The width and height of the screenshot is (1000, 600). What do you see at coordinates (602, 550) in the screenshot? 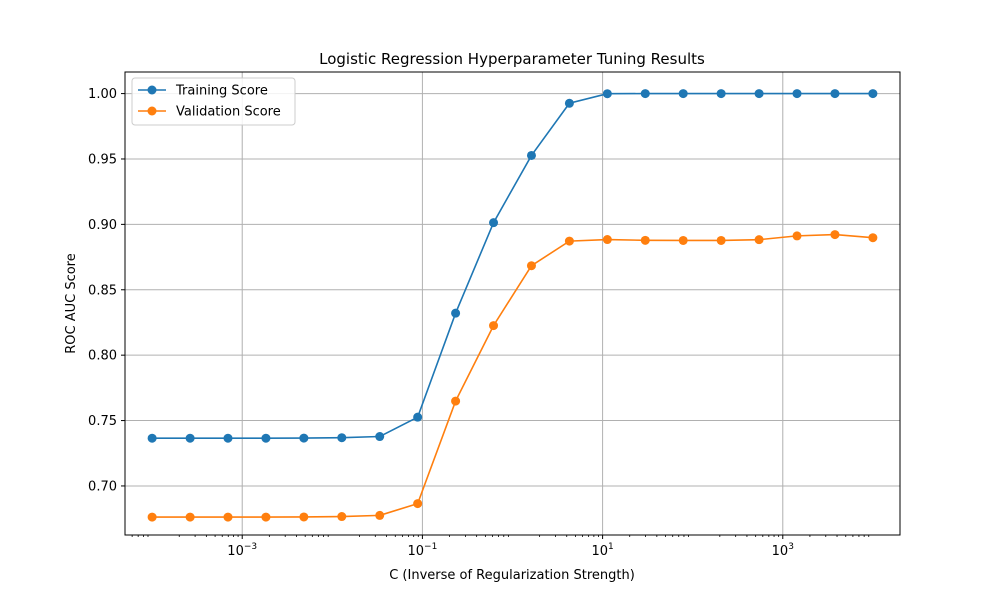
I see `x-tick-label: 10¹` at bounding box center [602, 550].